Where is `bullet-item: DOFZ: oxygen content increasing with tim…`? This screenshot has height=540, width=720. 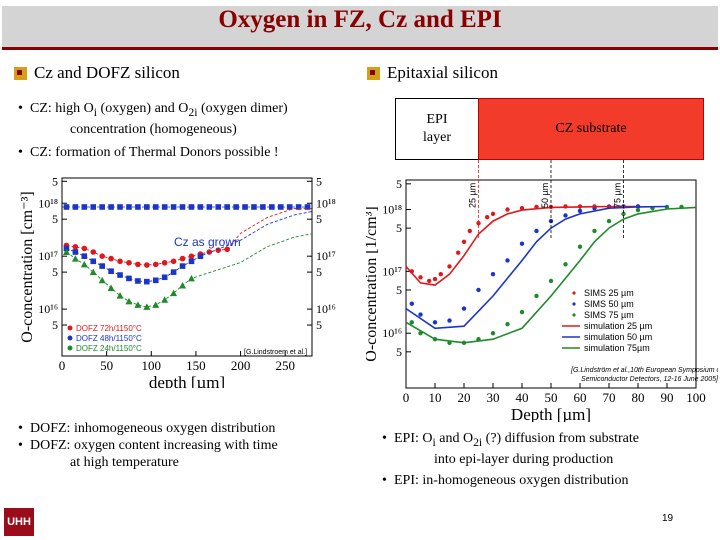
bullet-item: DOFZ: oxygen content increasing with tim… is located at coordinates (191, 445).